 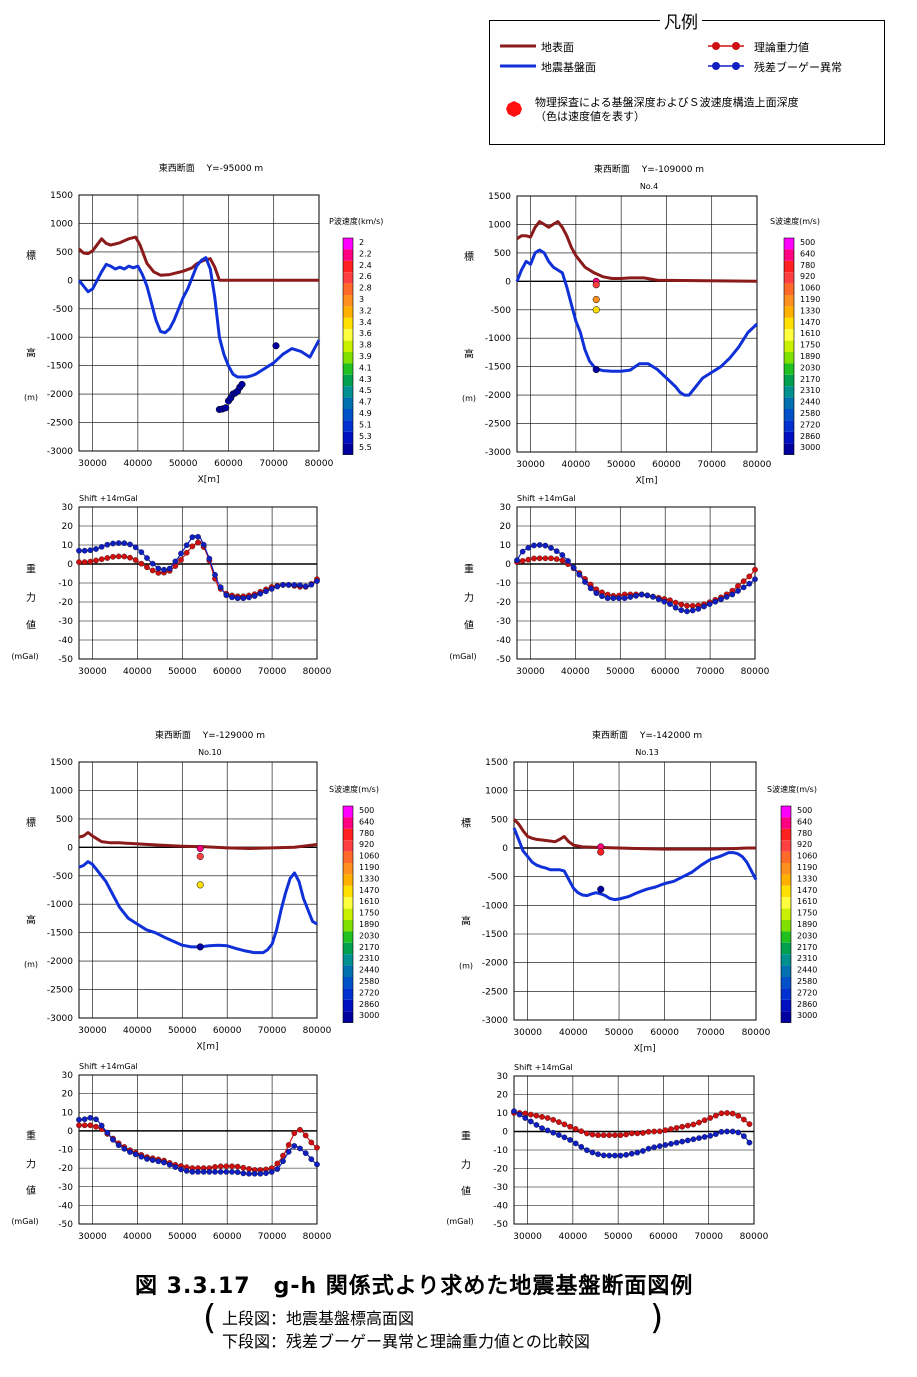 I want to click on legend-survey-label: 物理探査による基盤深度およびＳ波速度構造上面深度, so click(x=667, y=102).